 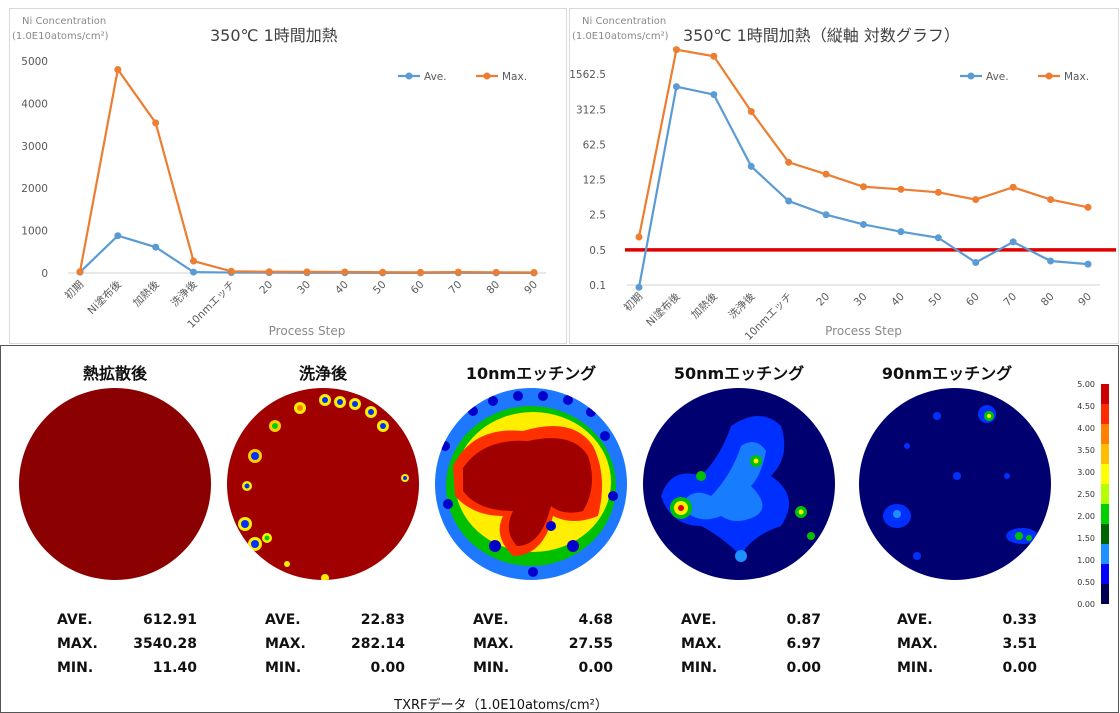 What do you see at coordinates (597, 216) in the screenshot?
I see `y-tick-label: 2.5` at bounding box center [597, 216].